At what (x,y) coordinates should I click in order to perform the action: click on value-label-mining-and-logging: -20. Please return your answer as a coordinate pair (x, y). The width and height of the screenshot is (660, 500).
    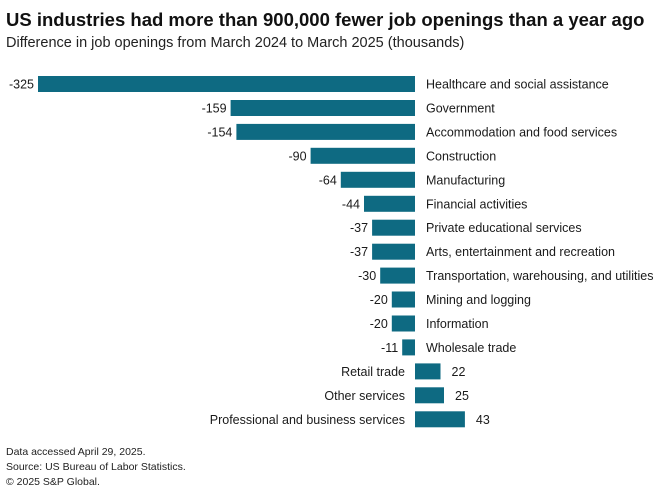
    Looking at the image, I should click on (379, 300).